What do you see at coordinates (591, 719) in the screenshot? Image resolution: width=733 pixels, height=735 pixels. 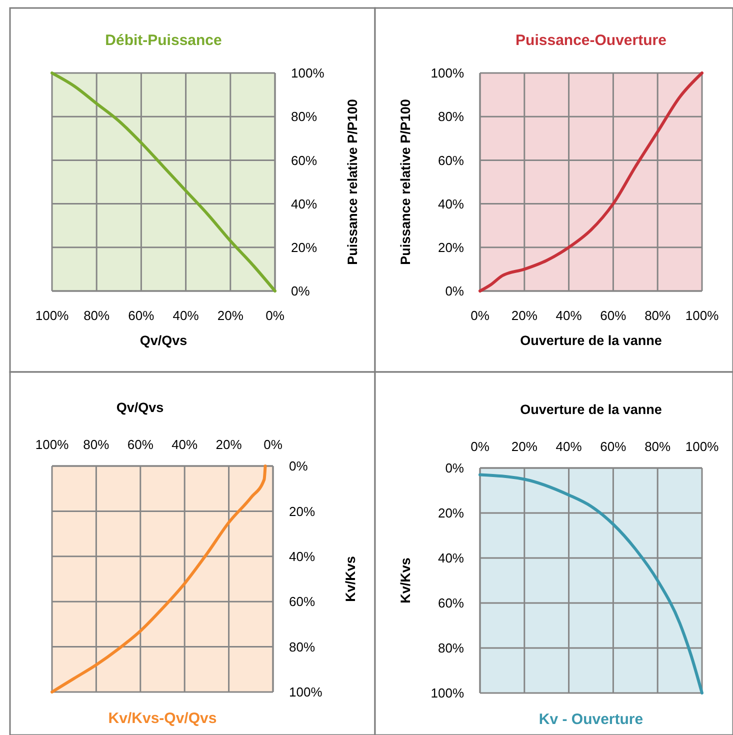 I see `text: Kv - Ouverture` at bounding box center [591, 719].